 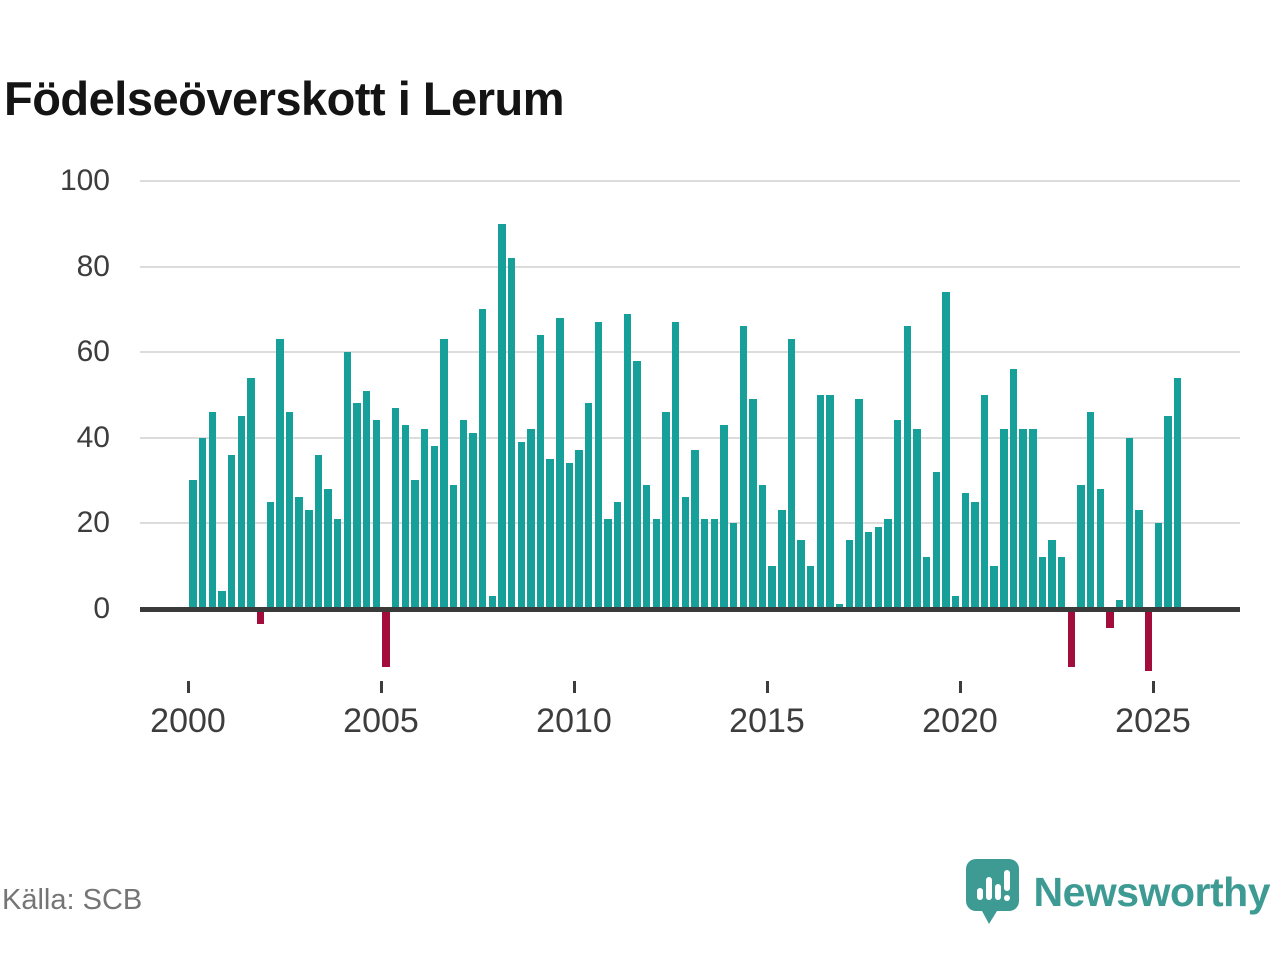 I want to click on y-axis-label: 60, so click(x=93, y=352).